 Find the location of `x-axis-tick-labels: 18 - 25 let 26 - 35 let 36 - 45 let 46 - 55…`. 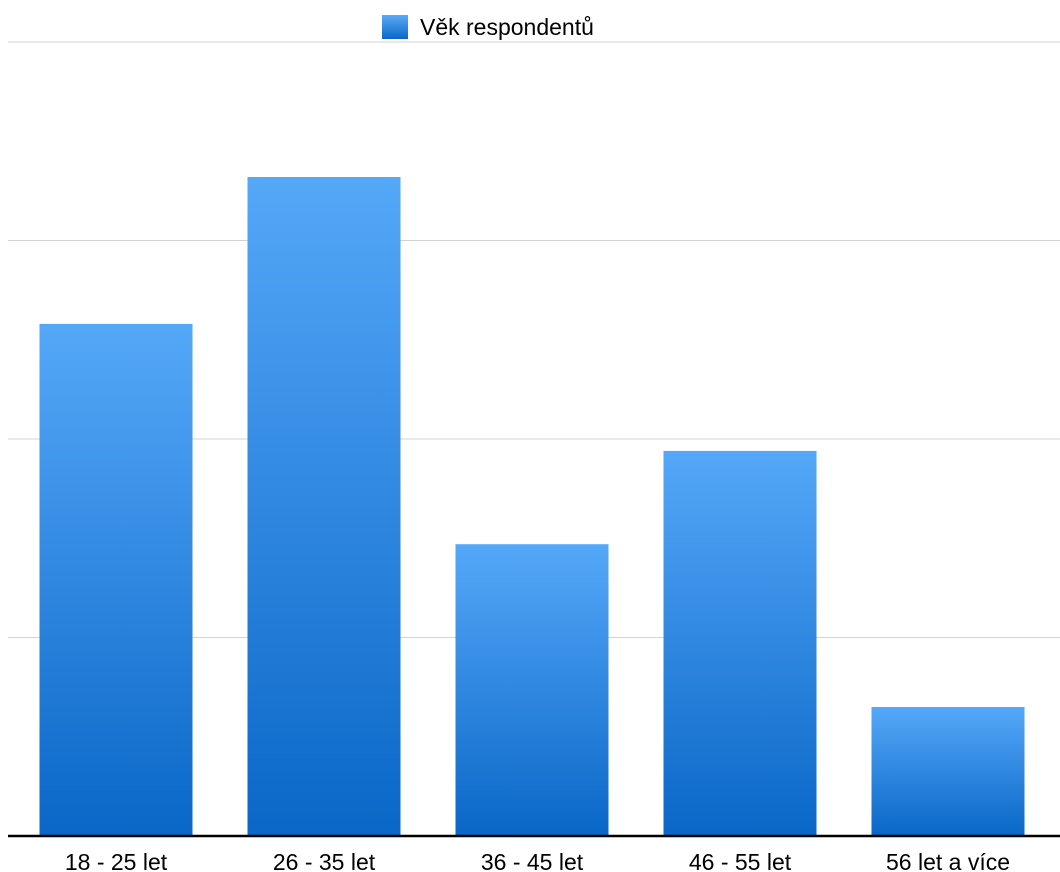

x-axis-tick-labels: 18 - 25 let 26 - 35 let 36 - 45 let 46 - 55… is located at coordinates (537, 860).